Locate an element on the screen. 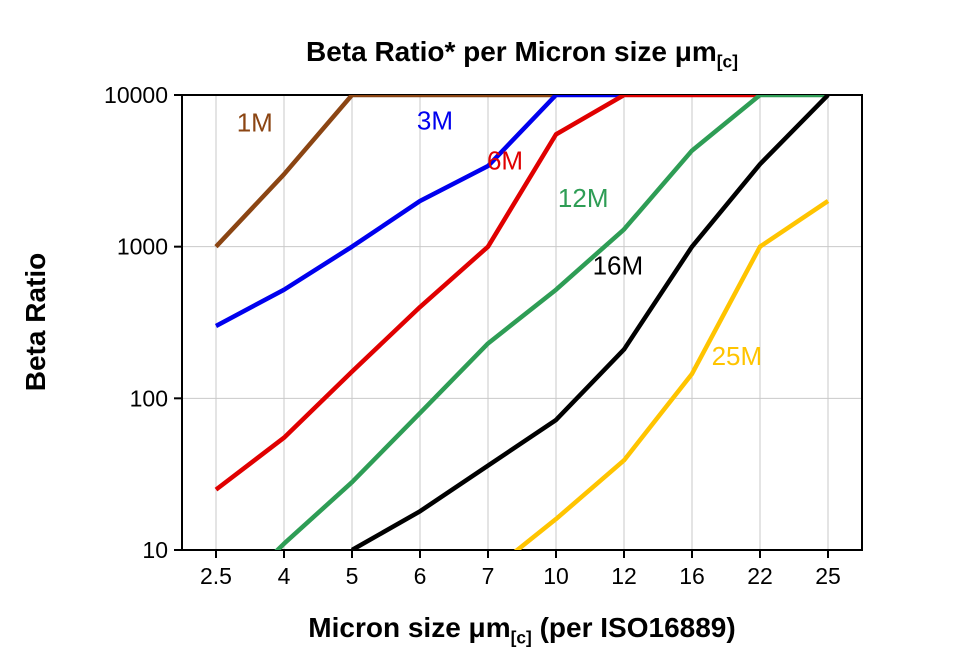  y-axis-title: Beta Ratio is located at coordinates (35, 322).